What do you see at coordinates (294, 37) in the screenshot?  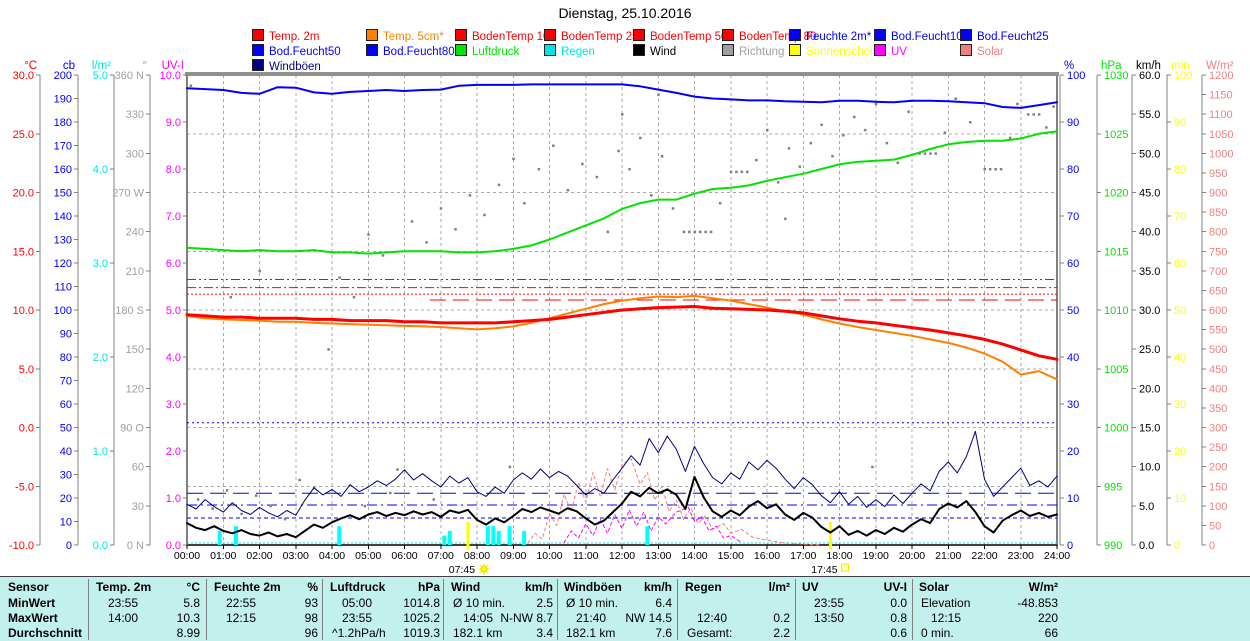 I see `legend-label: Temp. 2m` at bounding box center [294, 37].